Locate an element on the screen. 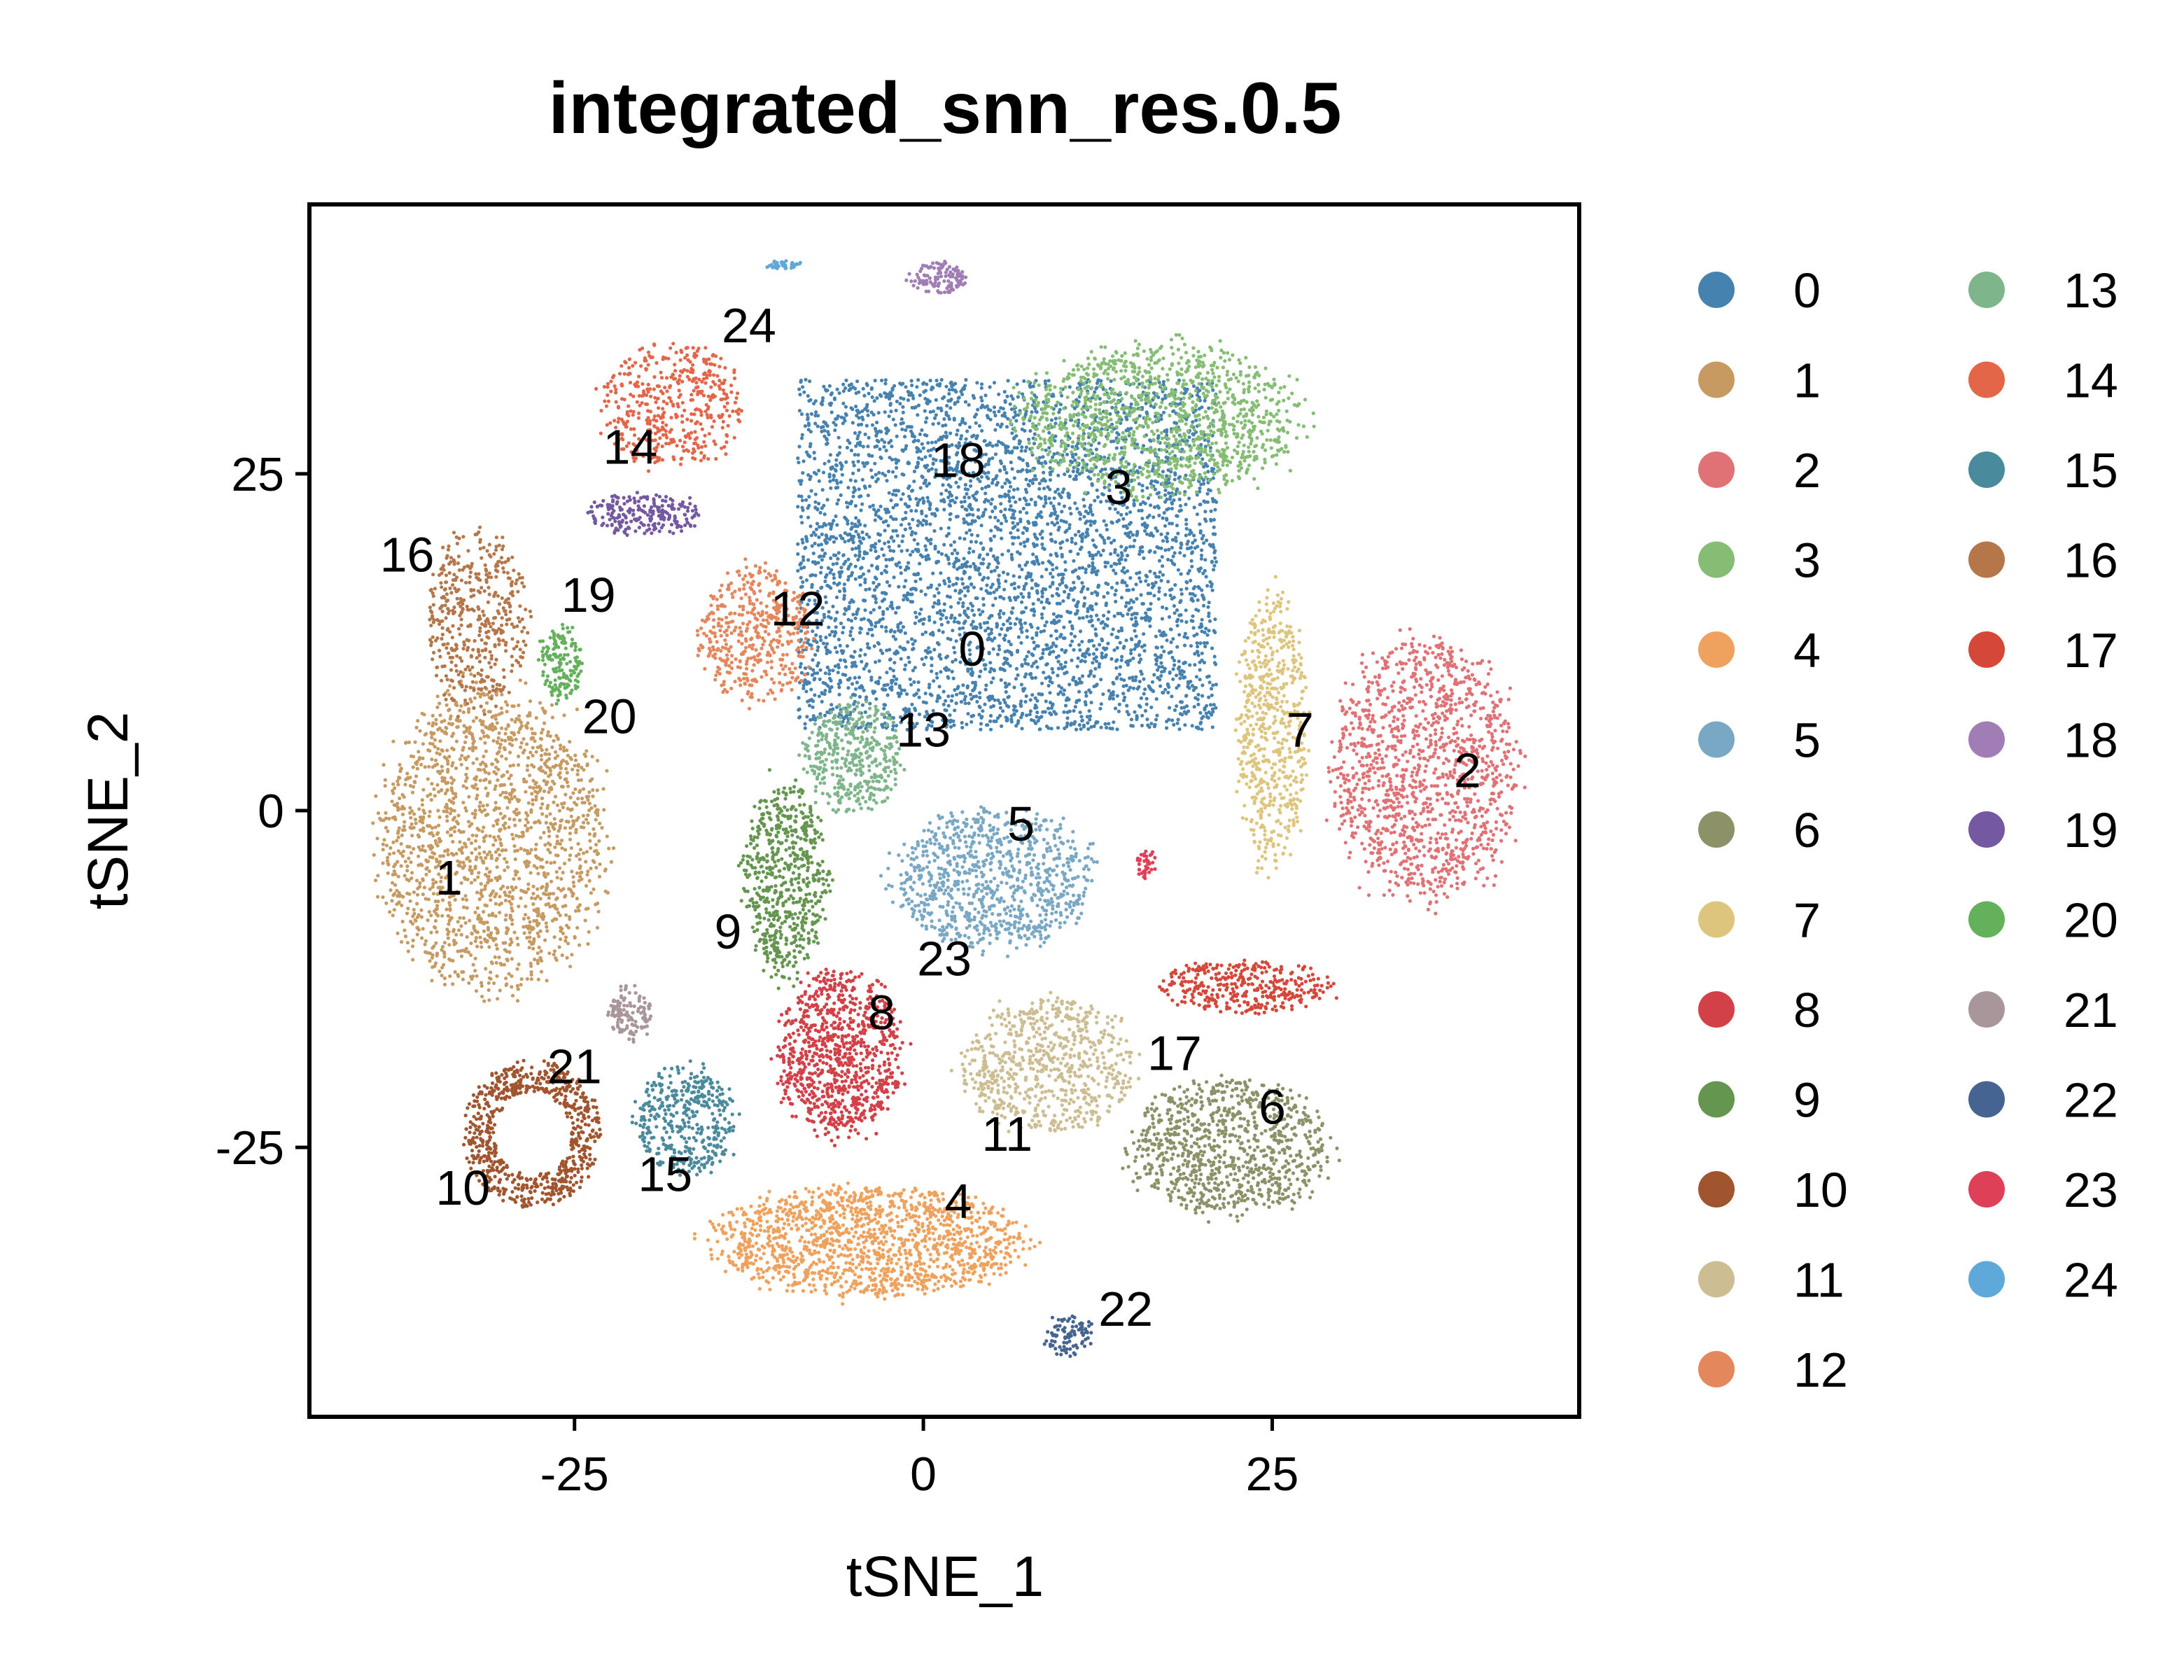 This screenshot has width=2184, height=1680. cluster-label-3: 3 is located at coordinates (1119, 487).